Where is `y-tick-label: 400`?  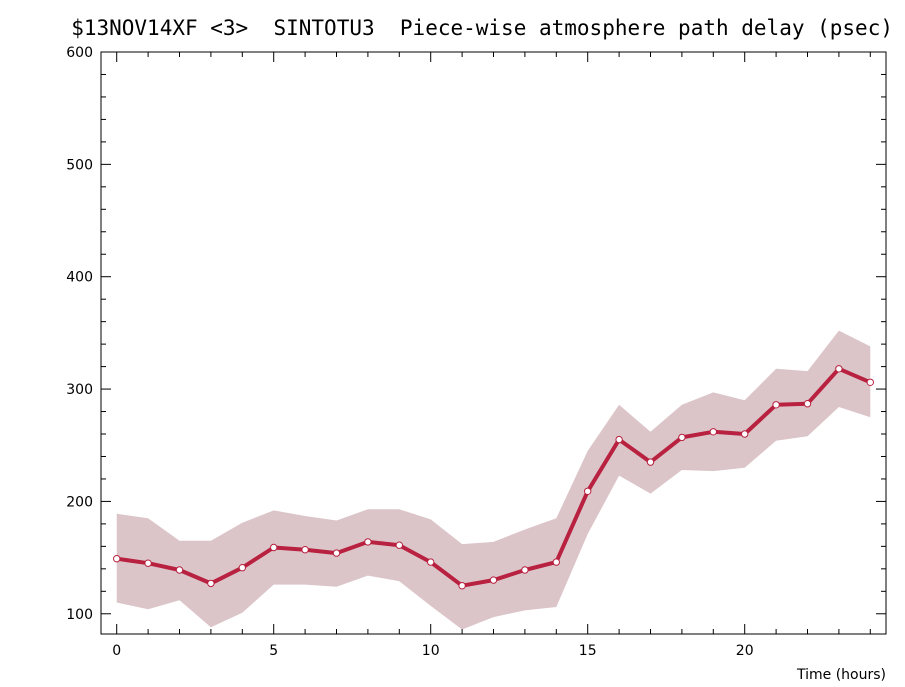
y-tick-label: 400 is located at coordinates (79, 278).